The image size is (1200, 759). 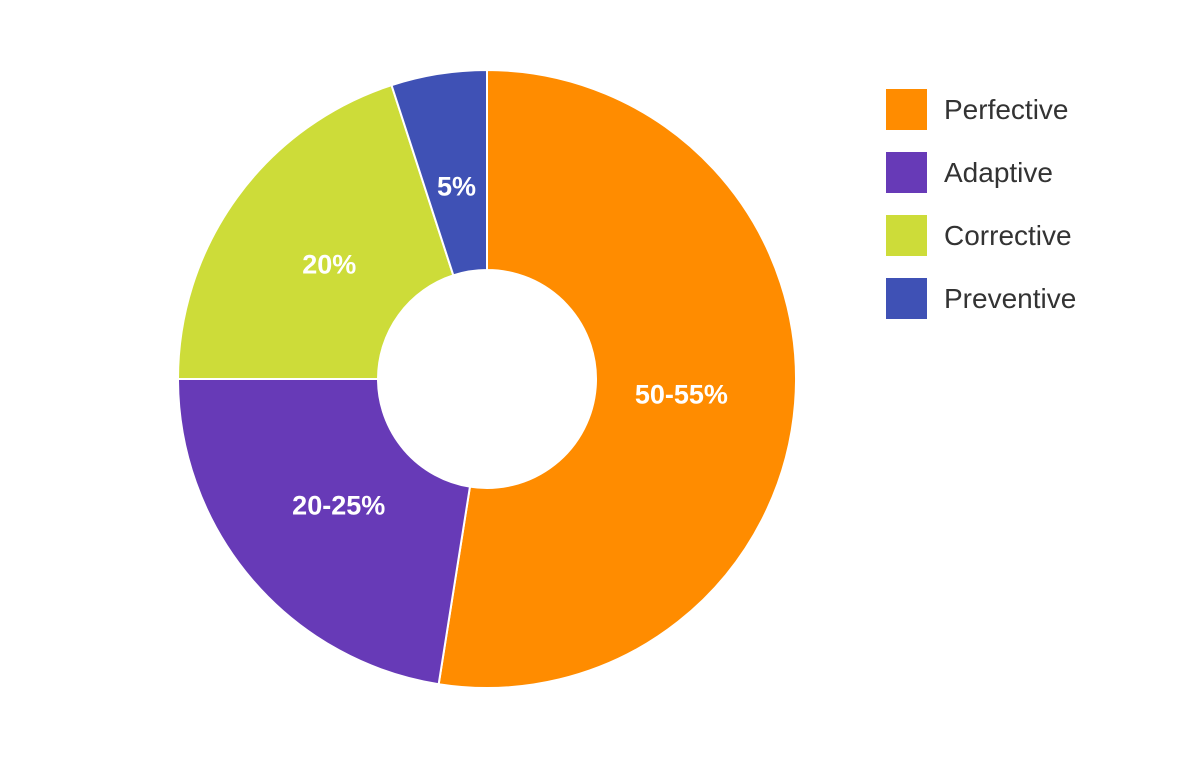 I want to click on legend-label-preventive: Preventive, so click(x=1010, y=298).